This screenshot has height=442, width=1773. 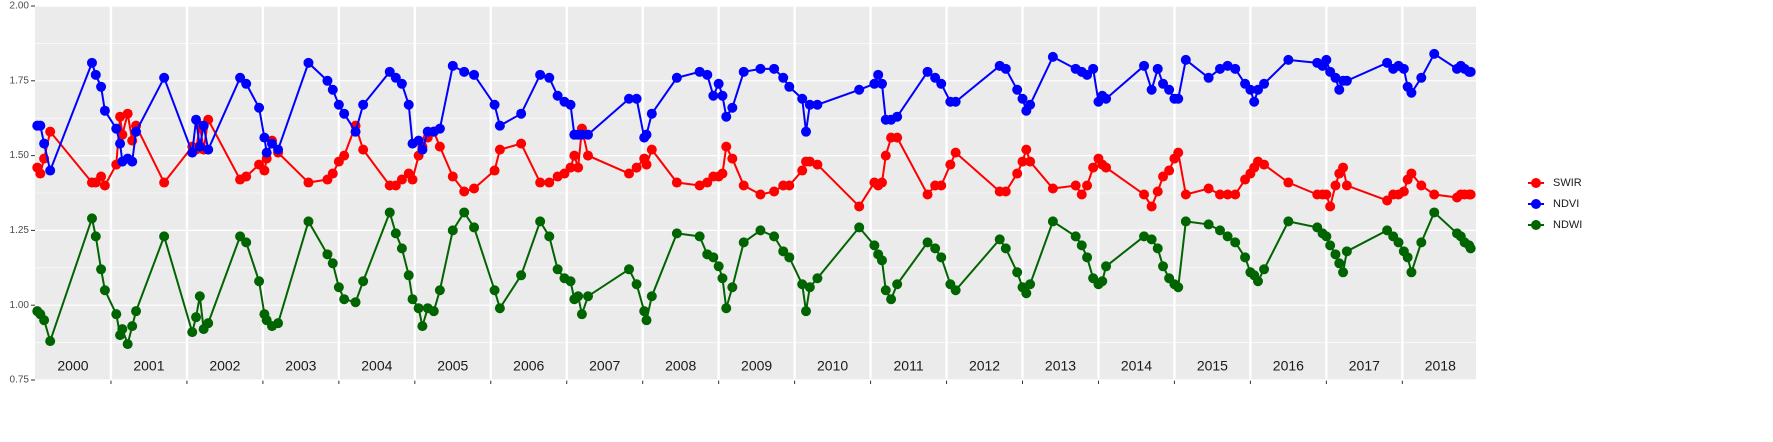 I want to click on year-label: 2001, so click(x=148, y=366).